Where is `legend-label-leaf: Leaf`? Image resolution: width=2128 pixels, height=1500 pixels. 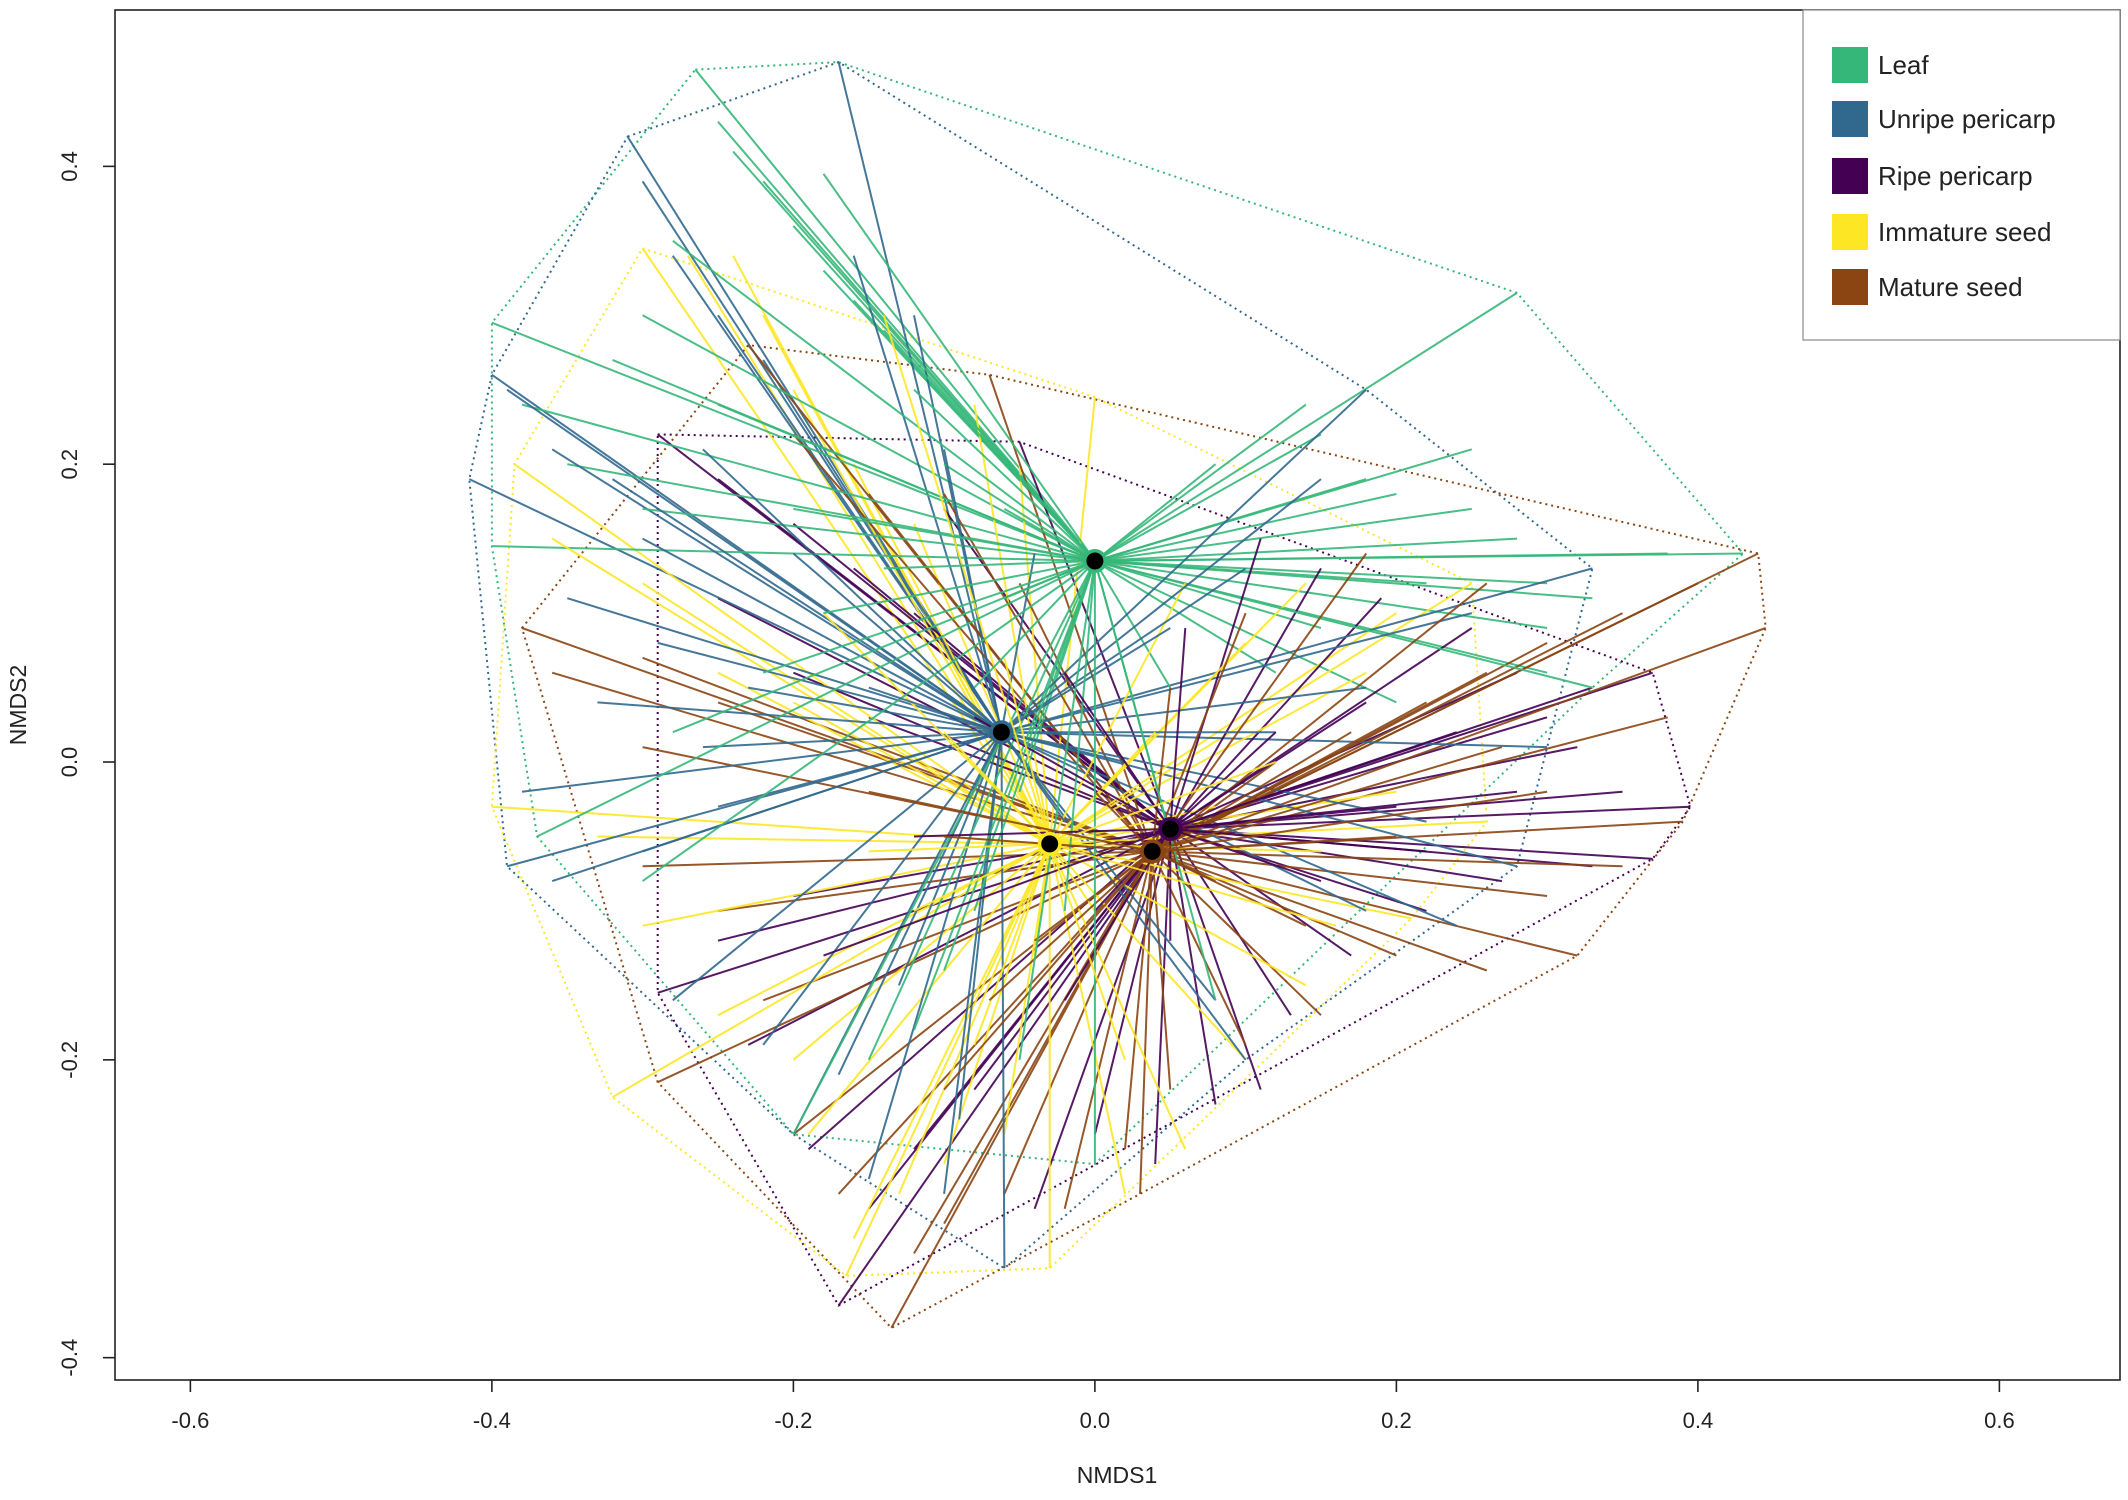 legend-label-leaf: Leaf is located at coordinates (1903, 65).